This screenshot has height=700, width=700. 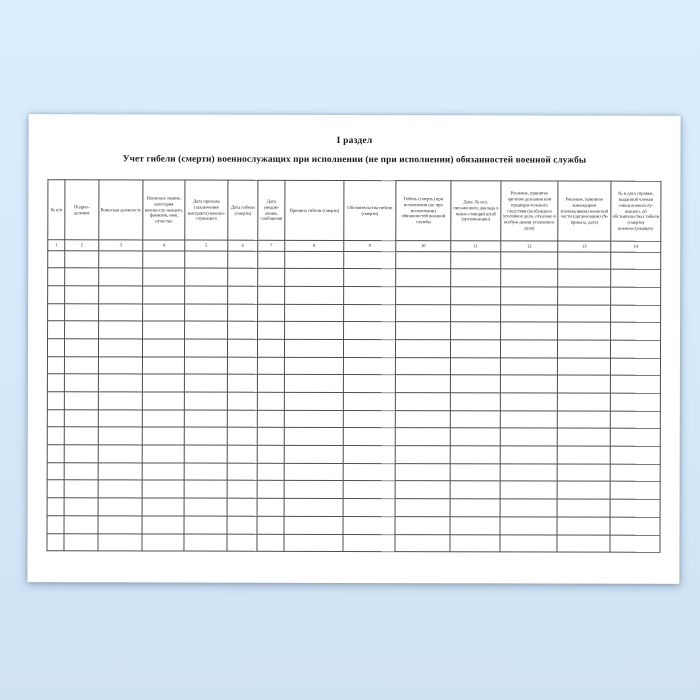 What do you see at coordinates (56, 209) in the screenshot?
I see `header-cell-1: № п/п` at bounding box center [56, 209].